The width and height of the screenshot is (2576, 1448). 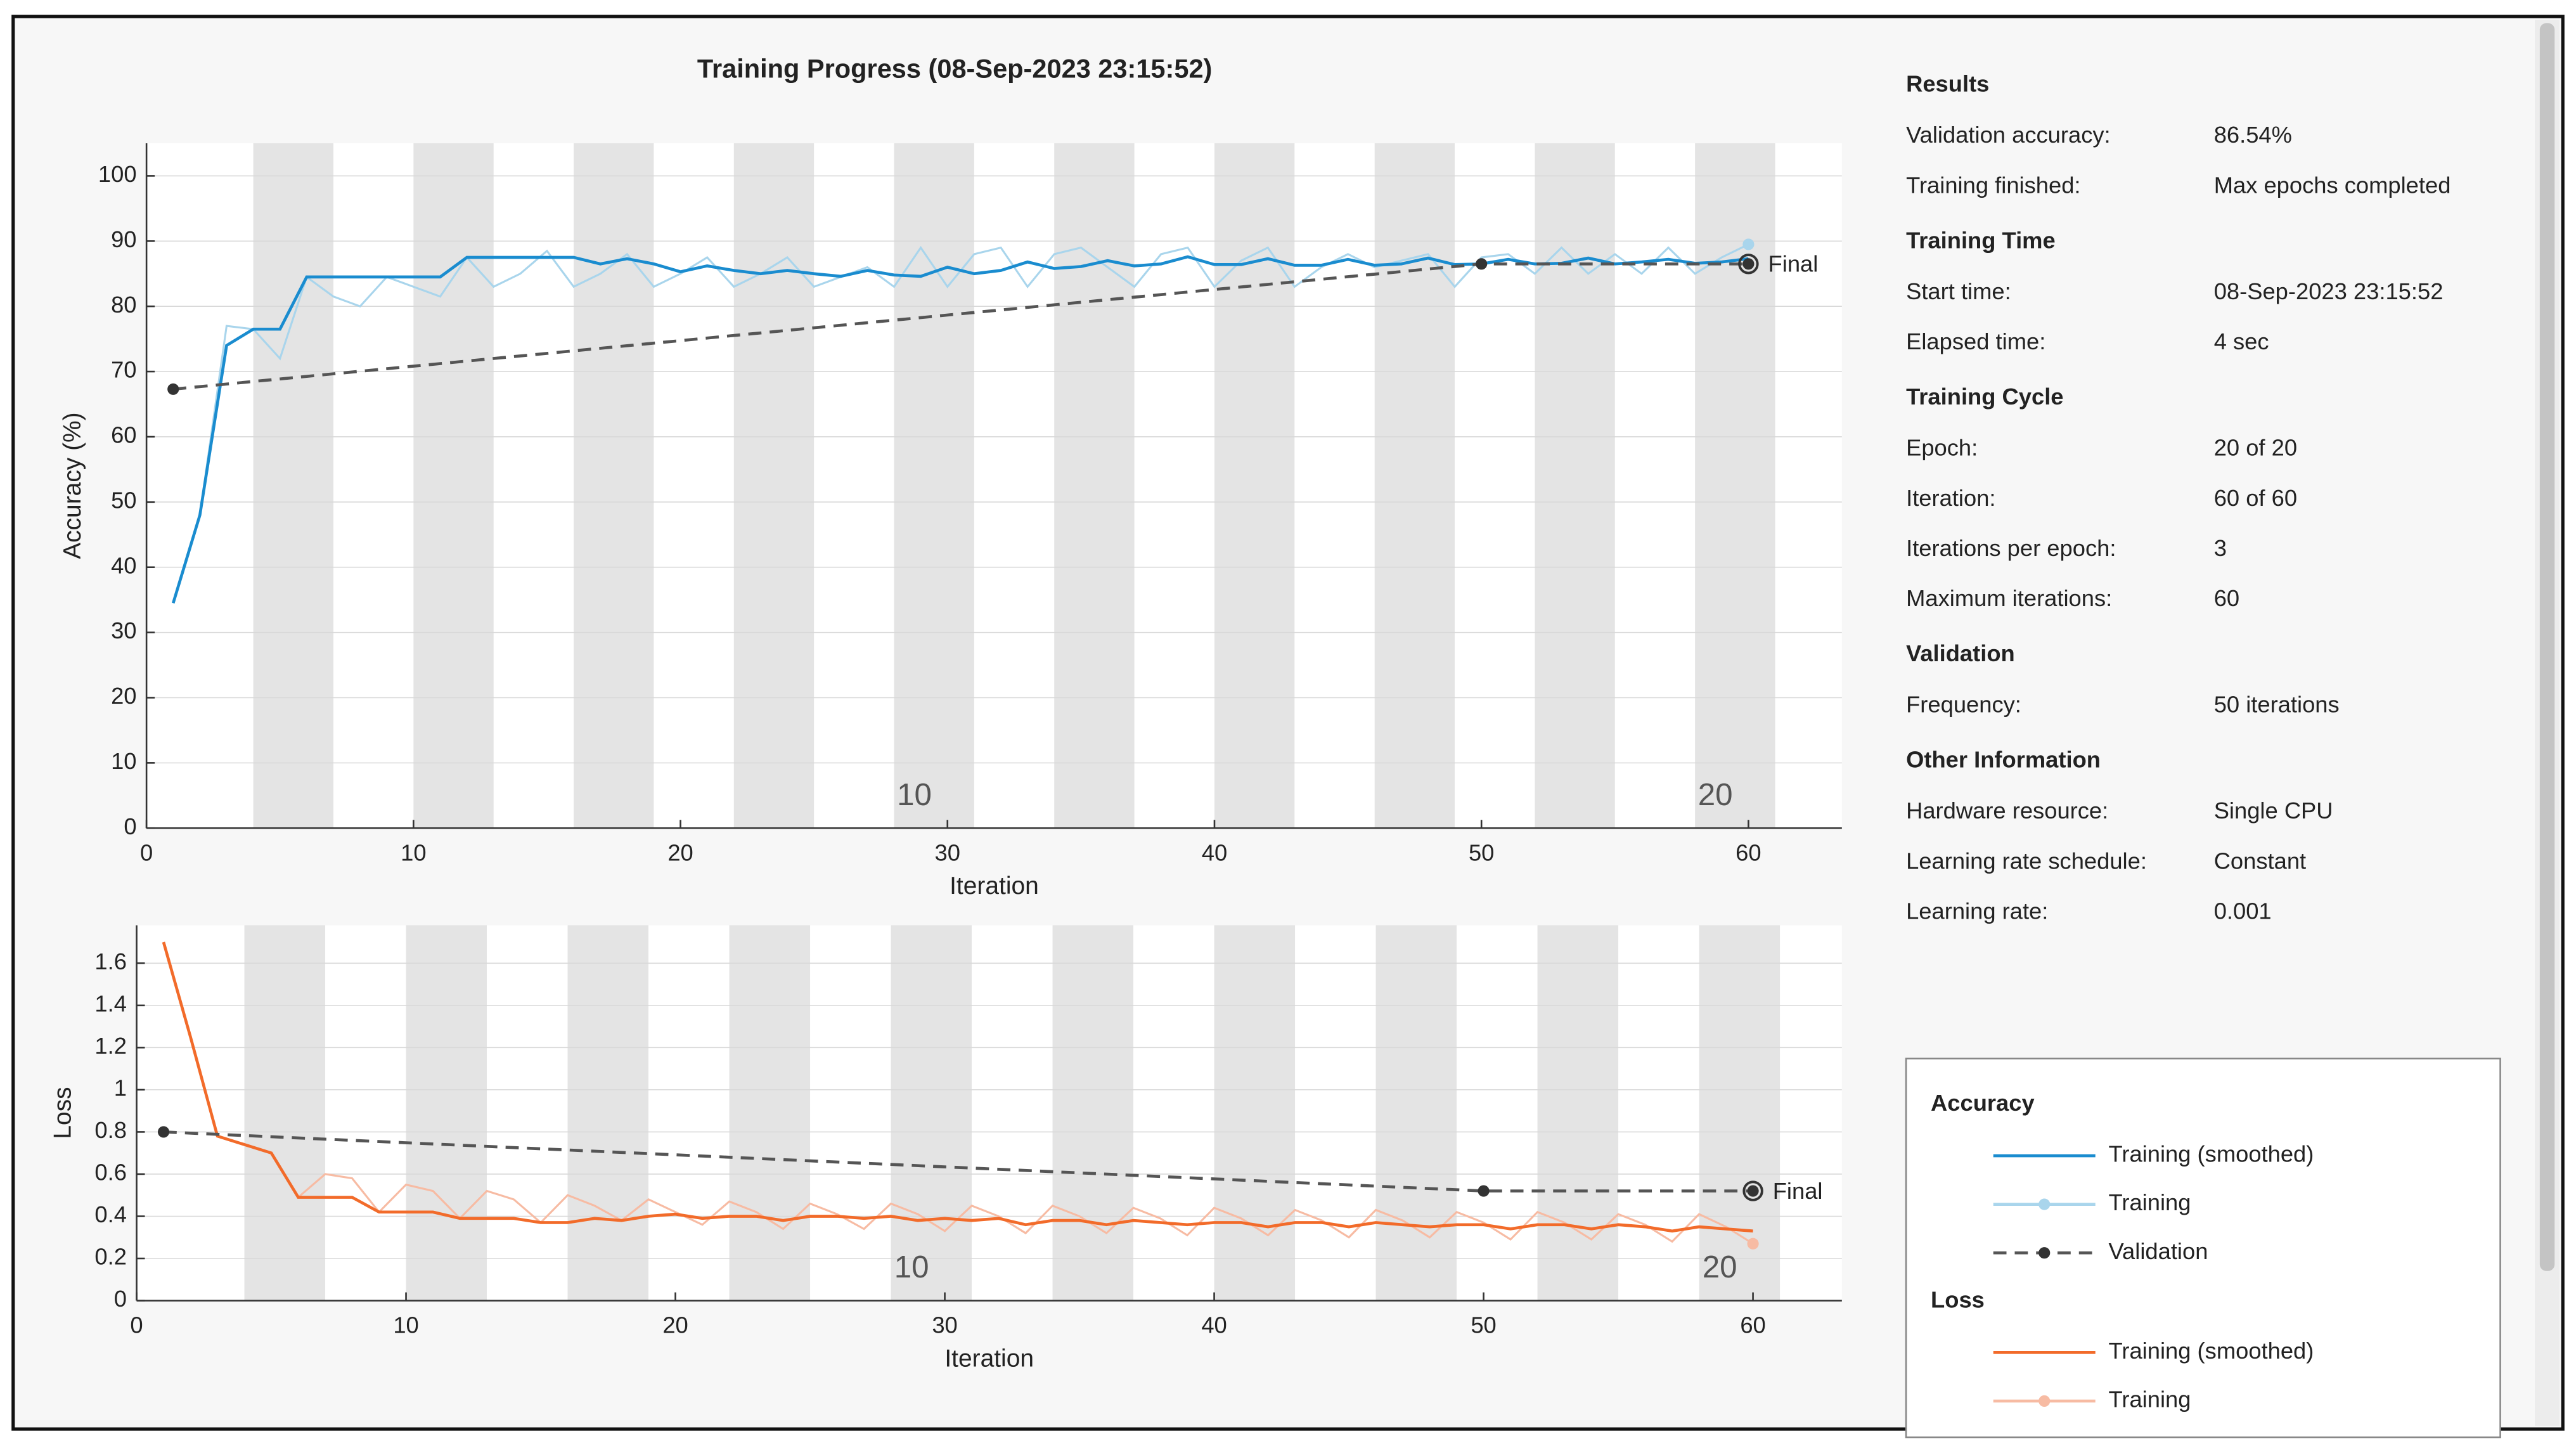 I want to click on info-label: Learning rate schedule:, so click(x=2027, y=861).